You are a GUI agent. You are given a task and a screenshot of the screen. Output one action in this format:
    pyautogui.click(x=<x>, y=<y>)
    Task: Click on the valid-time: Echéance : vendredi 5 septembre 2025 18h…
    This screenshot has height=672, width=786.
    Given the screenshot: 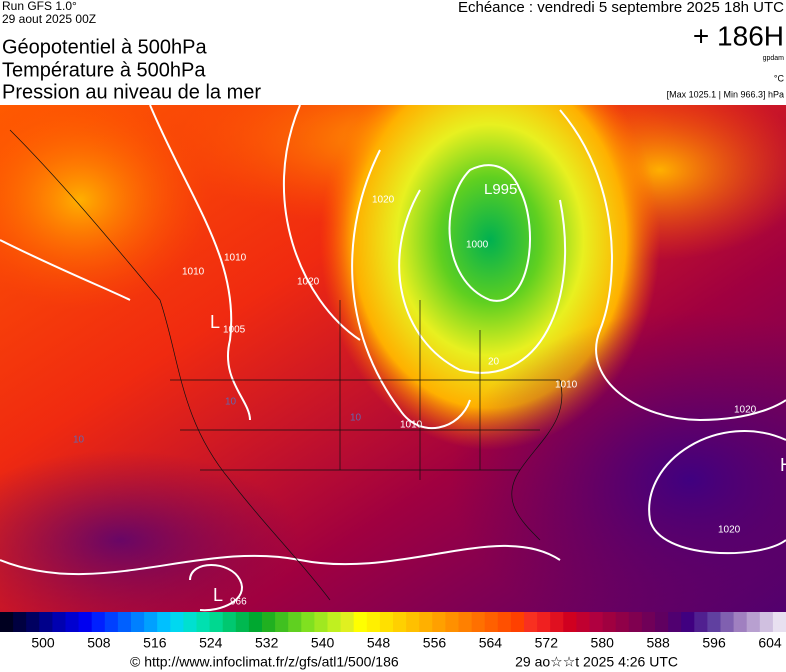 What is the action you would take?
    pyautogui.click(x=621, y=8)
    